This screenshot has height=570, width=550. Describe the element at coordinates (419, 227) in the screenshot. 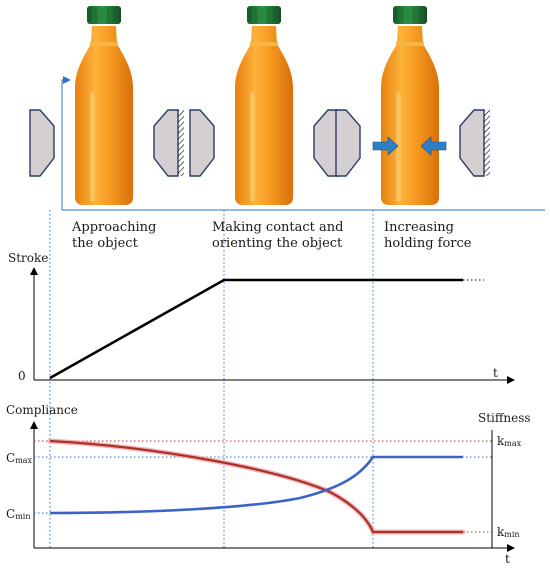

I see `stage-3-caption-line1: Increasing` at that location.